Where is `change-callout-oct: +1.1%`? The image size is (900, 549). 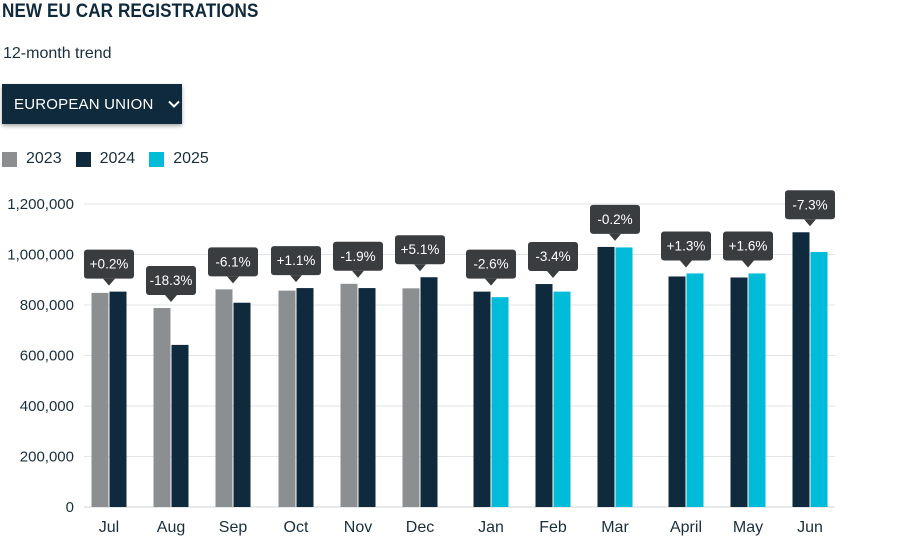
change-callout-oct: +1.1% is located at coordinates (296, 264).